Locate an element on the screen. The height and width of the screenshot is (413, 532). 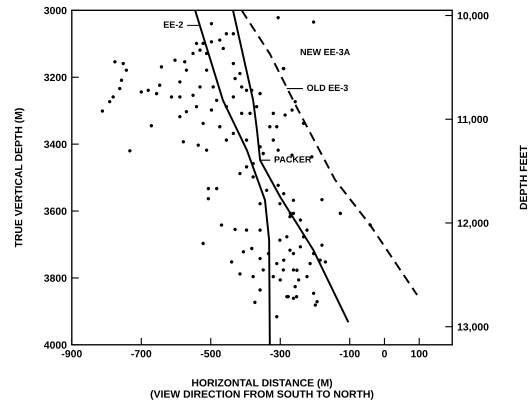
x-tick-label: -700 is located at coordinates (141, 354).